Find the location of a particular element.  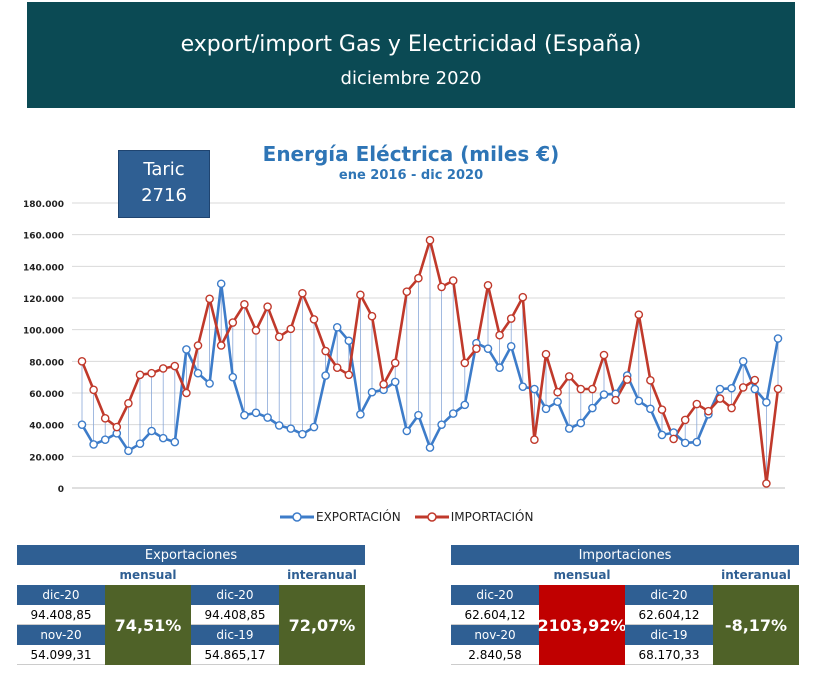

y-tick-label: 160.000 is located at coordinates (43, 237).